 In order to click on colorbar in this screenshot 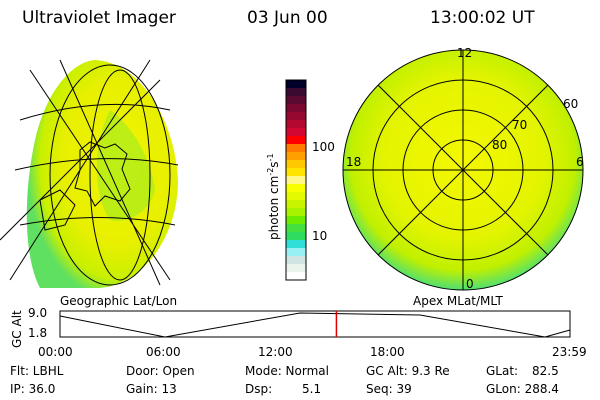, I will do `click(296, 180)`.